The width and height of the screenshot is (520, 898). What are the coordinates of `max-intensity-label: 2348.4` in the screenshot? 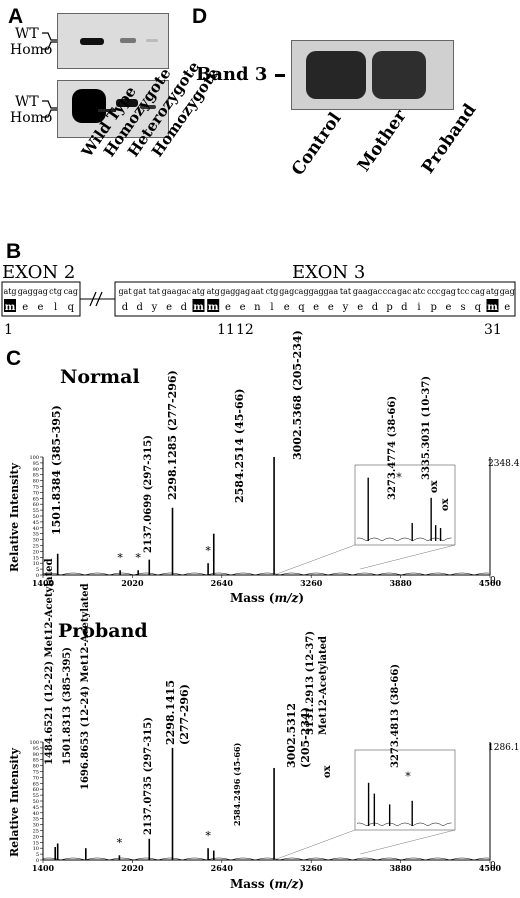 It's located at (504, 464).